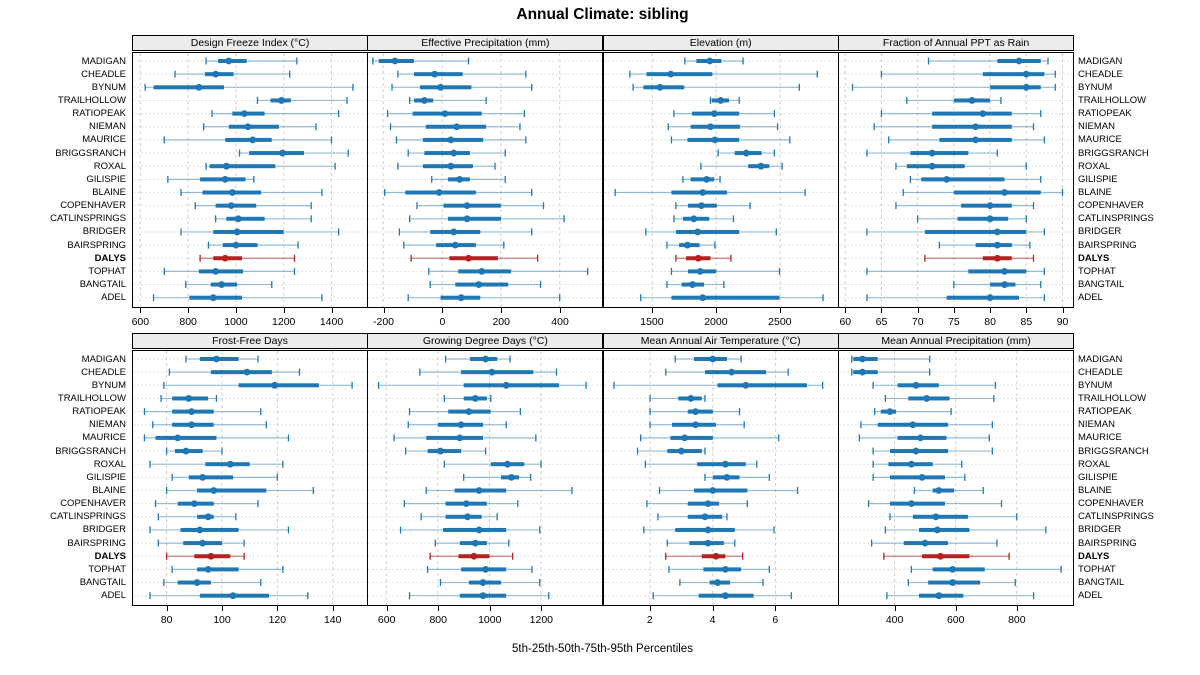 Image resolution: width=1200 pixels, height=675 pixels. What do you see at coordinates (109, 192) in the screenshot?
I see `site-label-left: BLAINE` at bounding box center [109, 192].